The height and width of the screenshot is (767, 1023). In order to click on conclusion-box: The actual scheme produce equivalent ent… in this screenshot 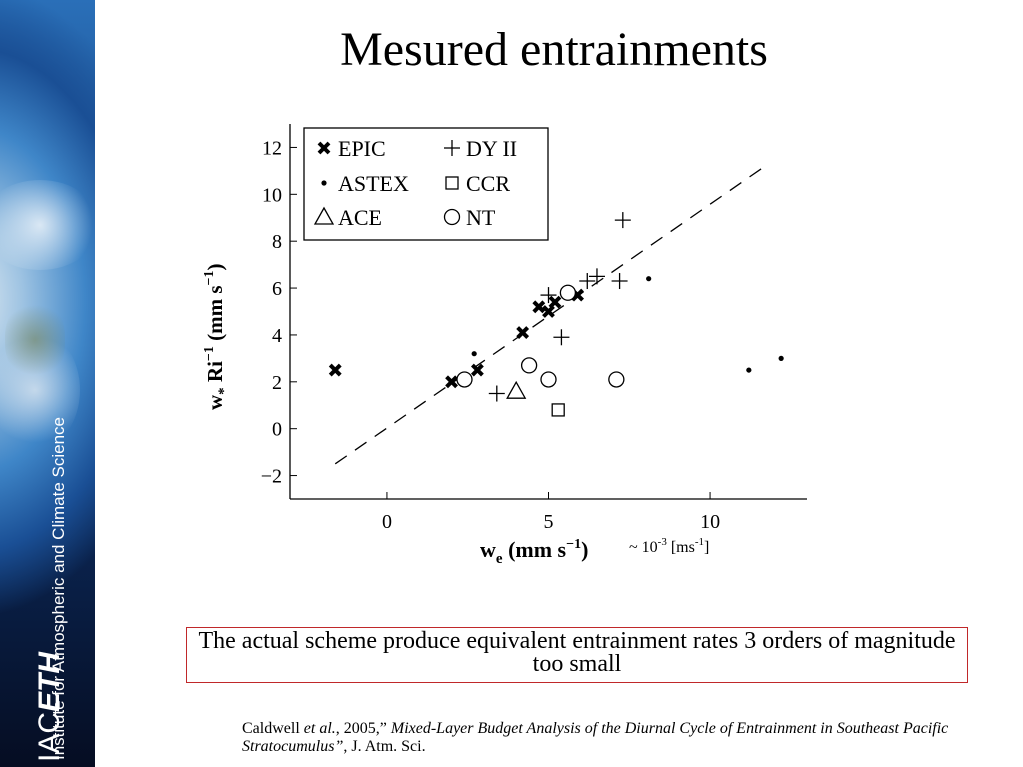, I will do `click(577, 655)`.